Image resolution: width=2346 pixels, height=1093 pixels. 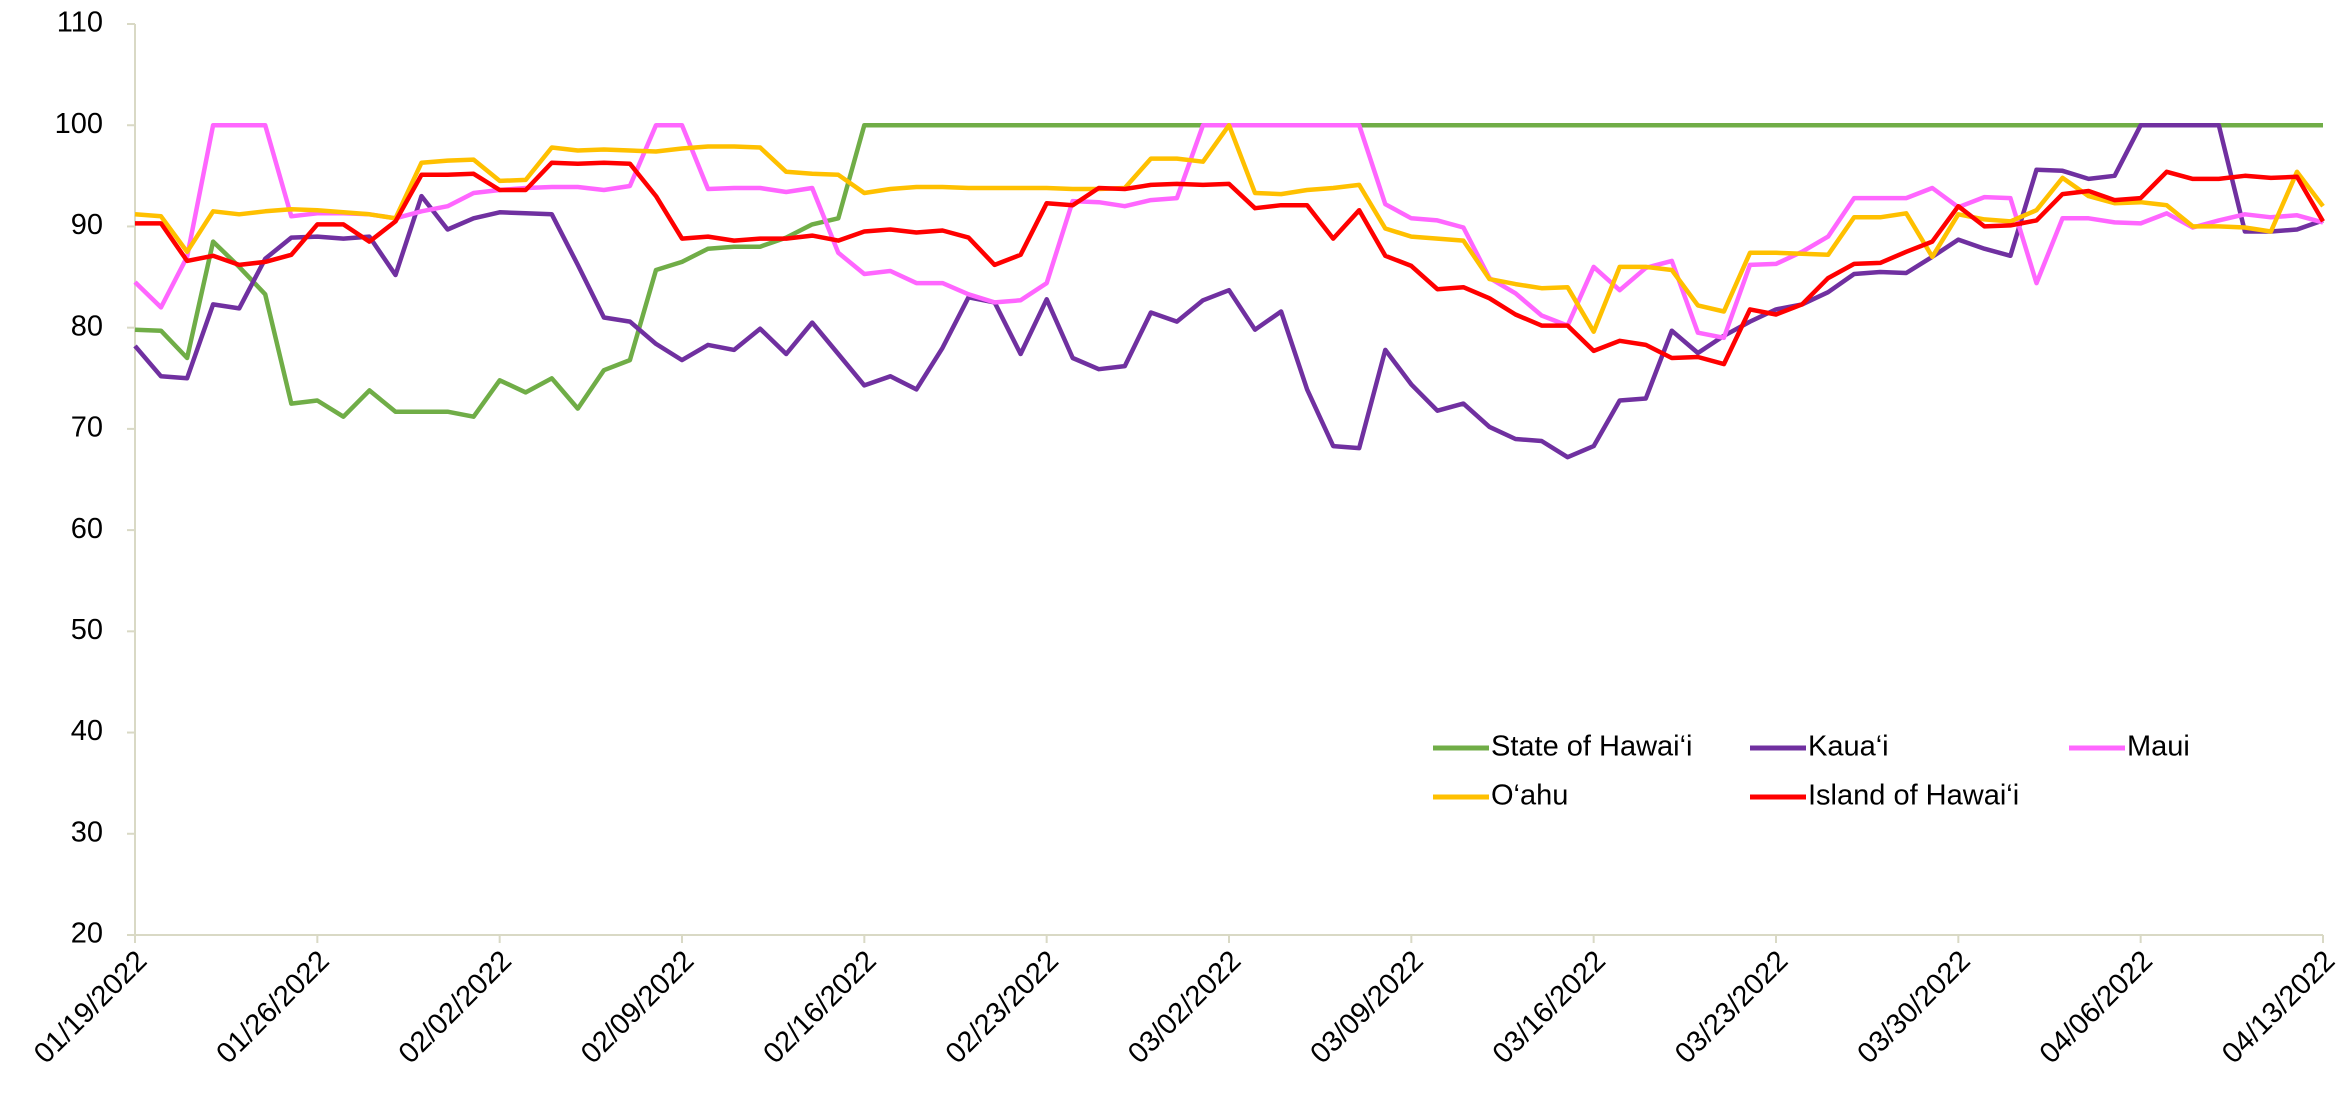 I want to click on x-tick-label: 03/30/2022, so click(x=1913, y=1007).